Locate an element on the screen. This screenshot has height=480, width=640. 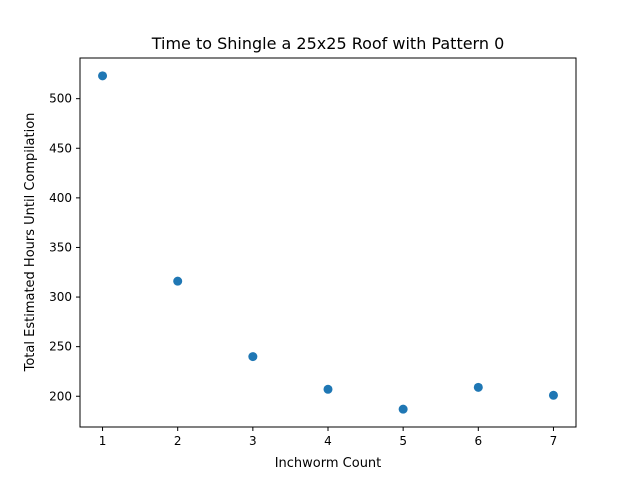
x-tick-label: 1 is located at coordinates (103, 441).